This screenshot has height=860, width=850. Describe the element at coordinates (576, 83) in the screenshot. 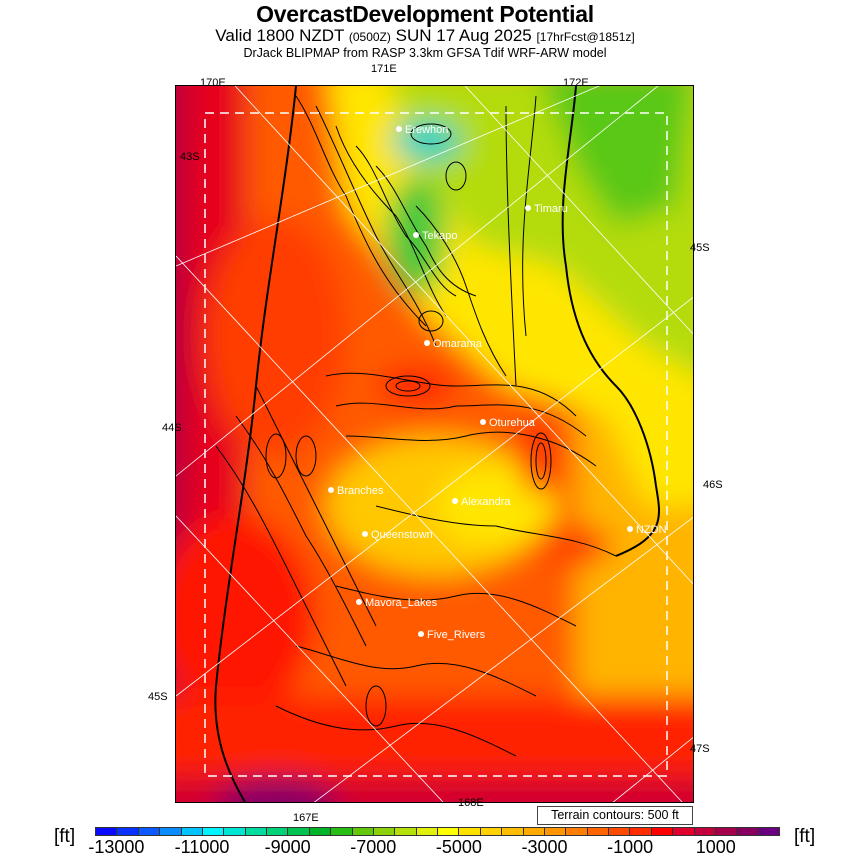

I see `lon-label-172e: 172E` at that location.